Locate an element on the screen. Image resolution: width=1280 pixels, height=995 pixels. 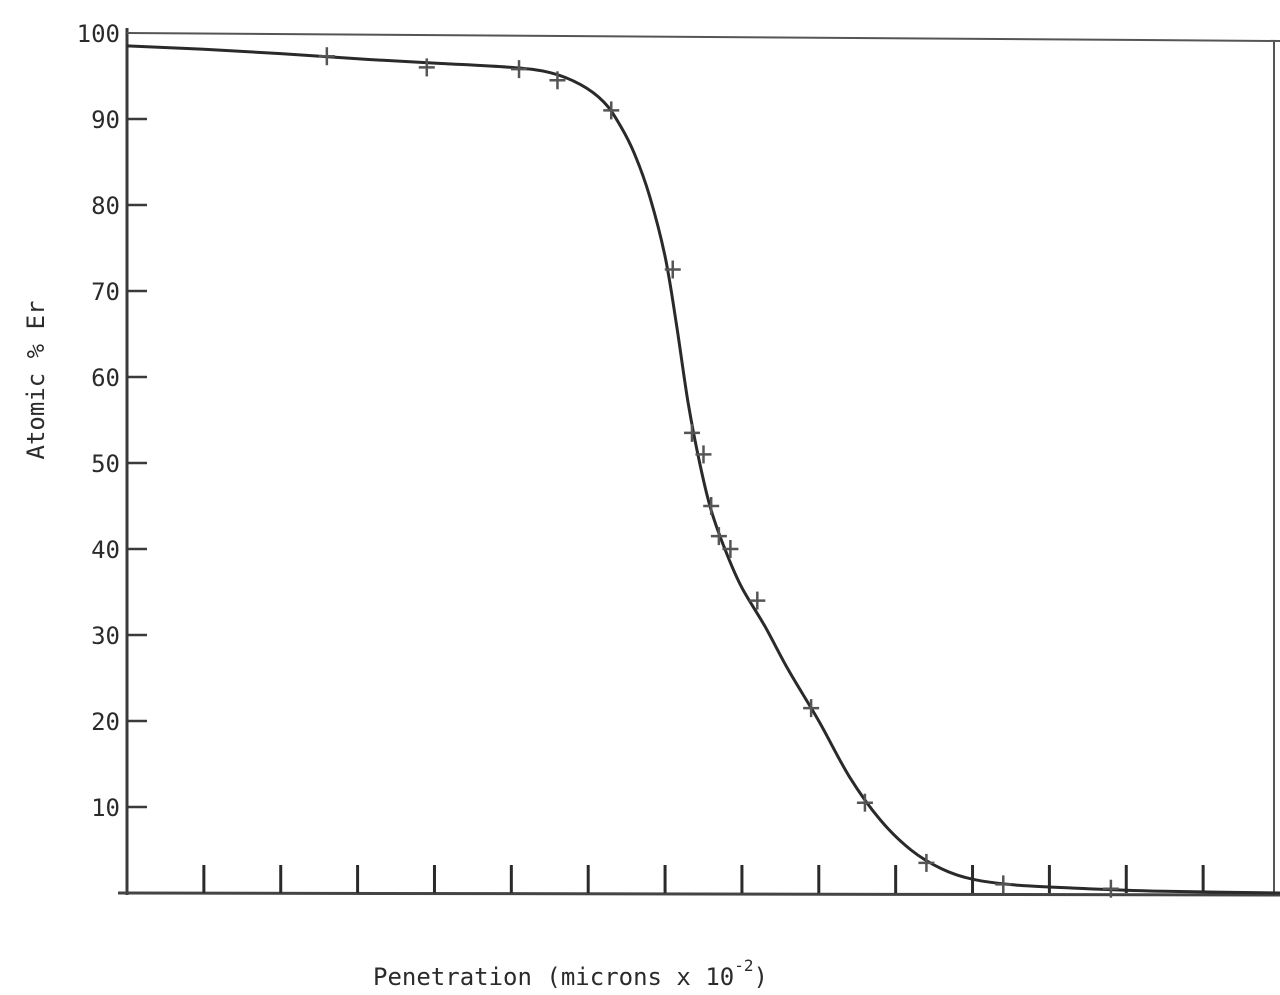
y-tick-label: 90 is located at coordinates (105, 120).